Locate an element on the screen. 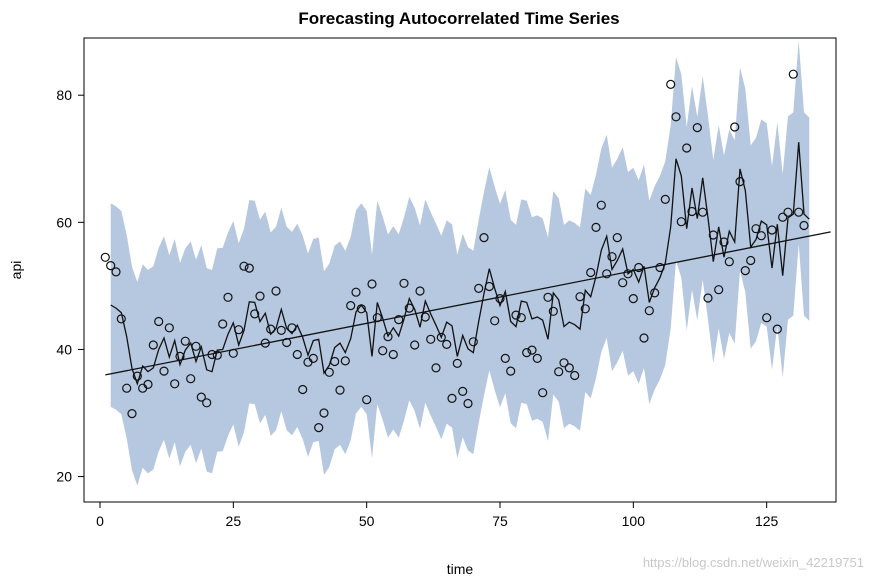 This screenshot has height=580, width=872. x-tick-label: 0 is located at coordinates (100, 521).